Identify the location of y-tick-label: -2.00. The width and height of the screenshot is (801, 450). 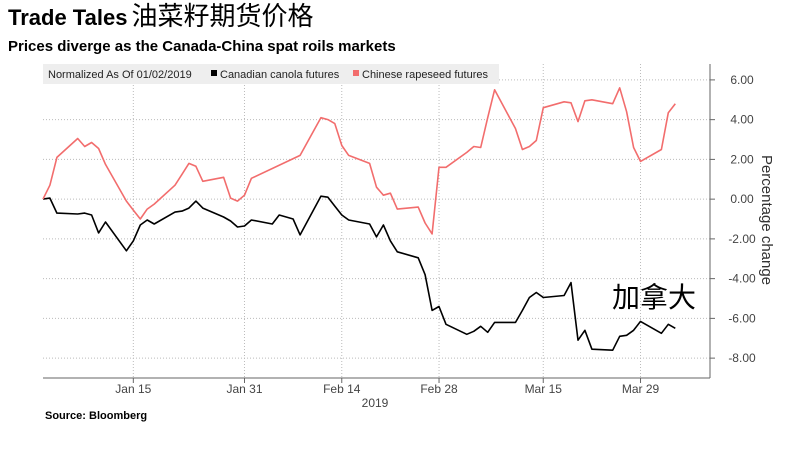
(742, 239).